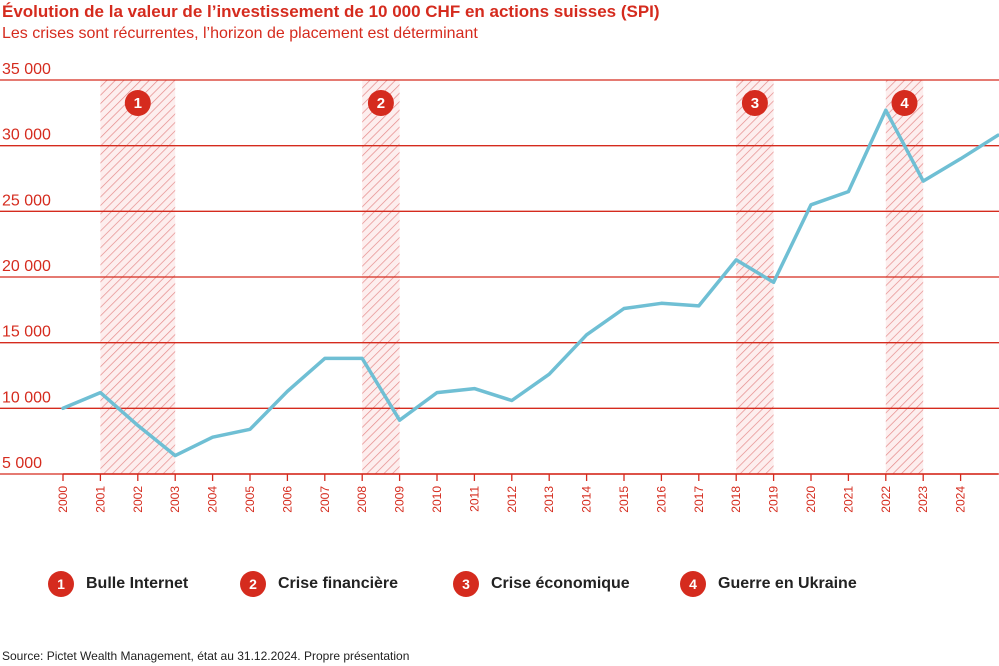  Describe the element at coordinates (400, 499) in the screenshot. I see `x-tick-label: 2009` at that location.